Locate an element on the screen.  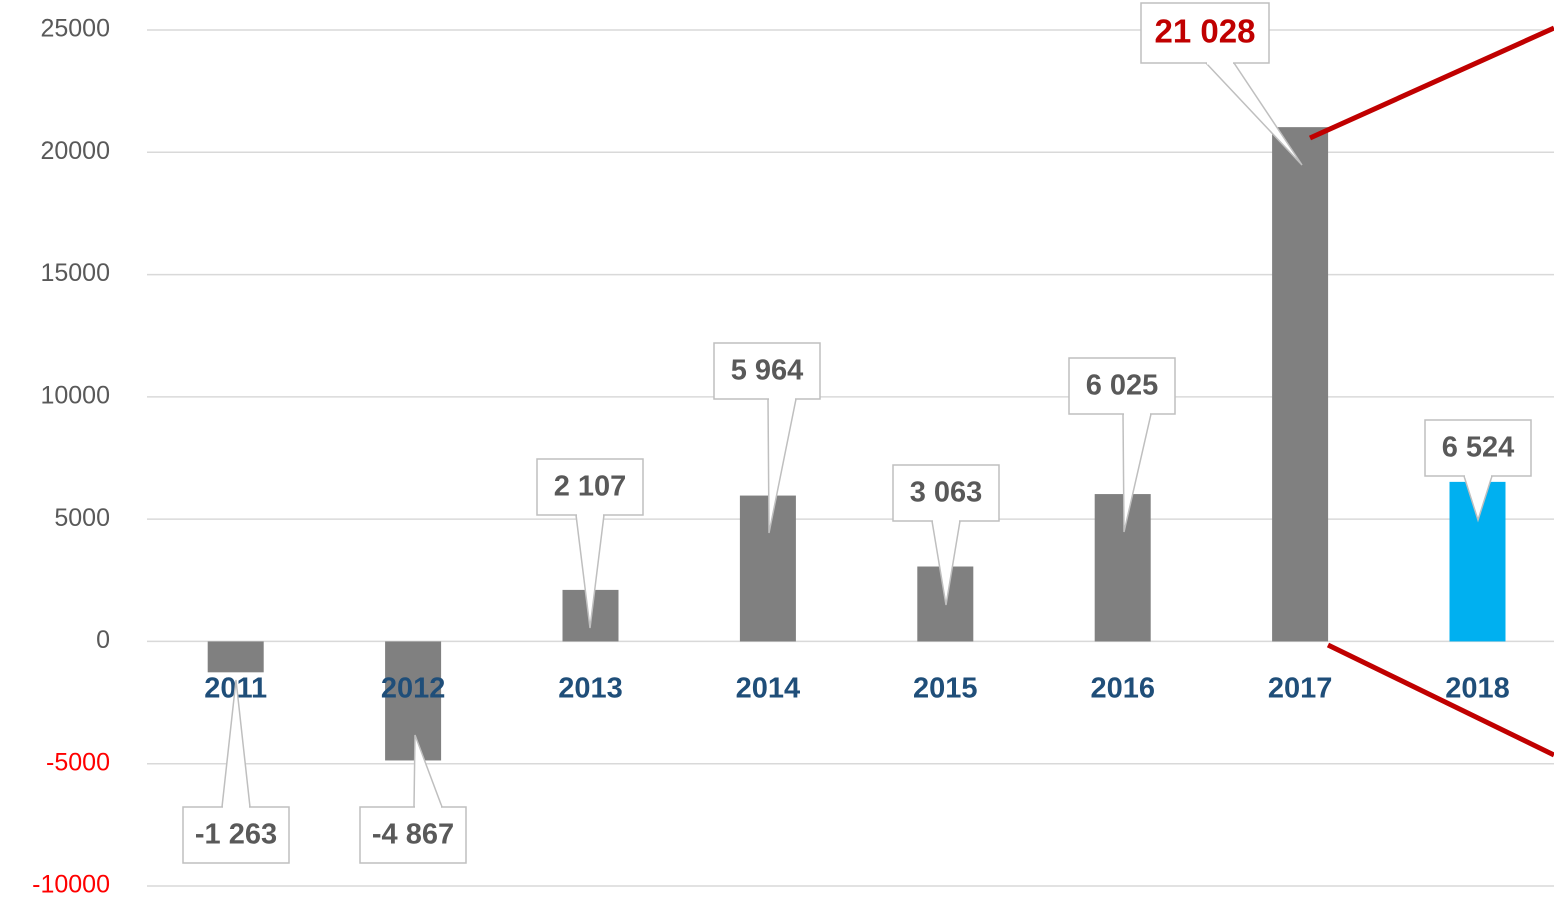
y-tick-label: 15000 is located at coordinates (75, 273).